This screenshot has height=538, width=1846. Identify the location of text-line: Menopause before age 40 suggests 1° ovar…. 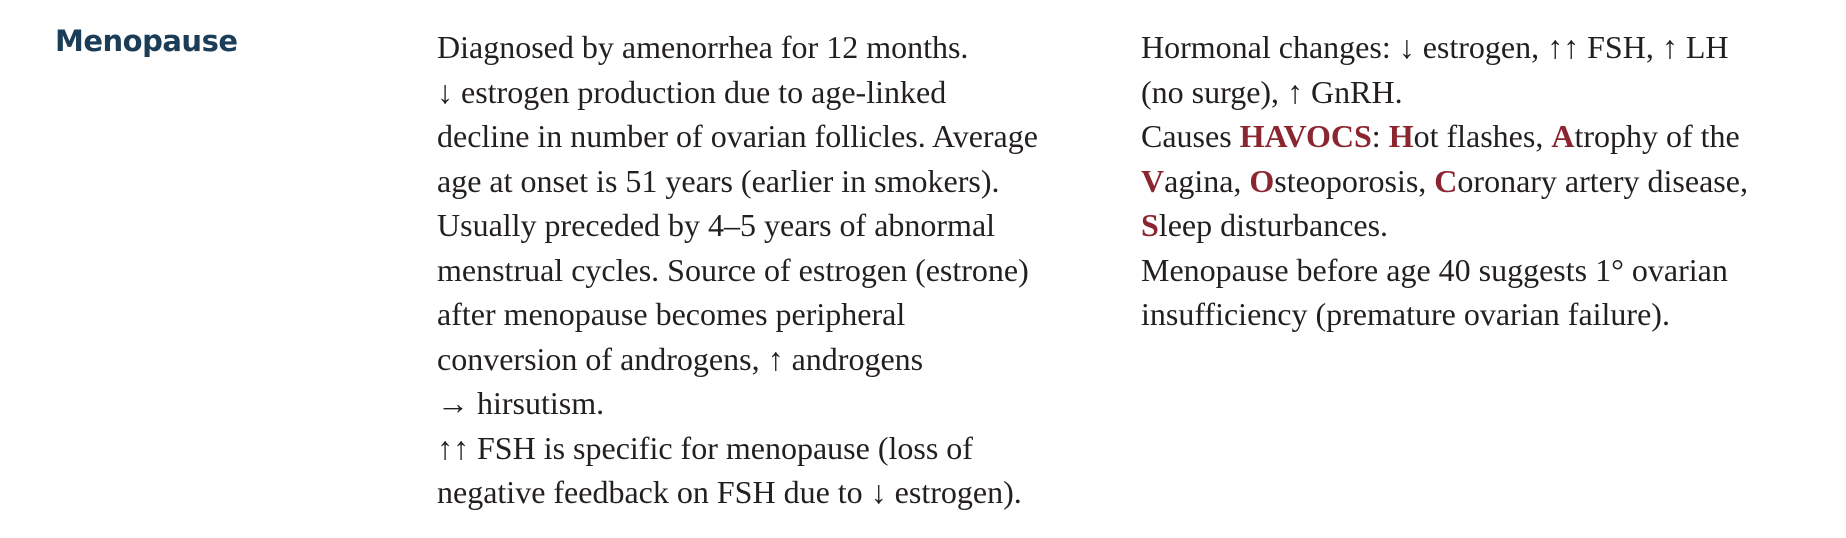
(1434, 269).